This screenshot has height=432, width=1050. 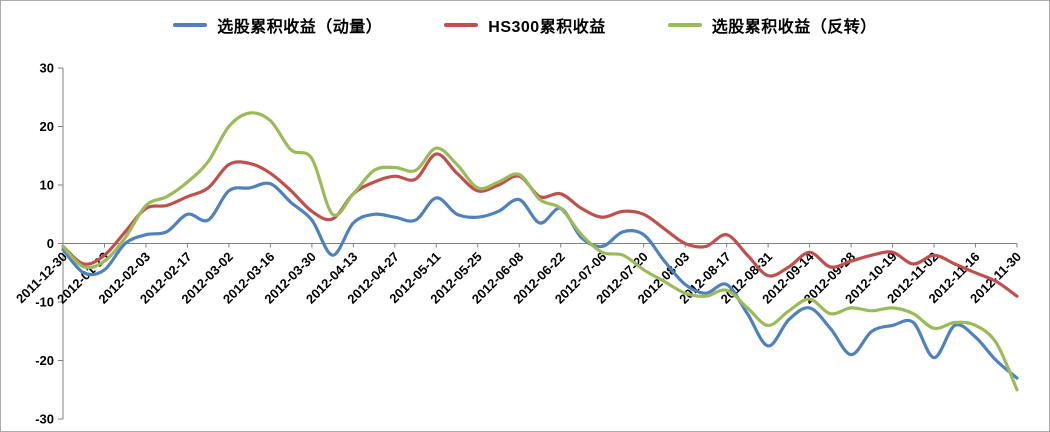 I want to click on legend-label-hs300: HS300累积收益, so click(x=547, y=27).